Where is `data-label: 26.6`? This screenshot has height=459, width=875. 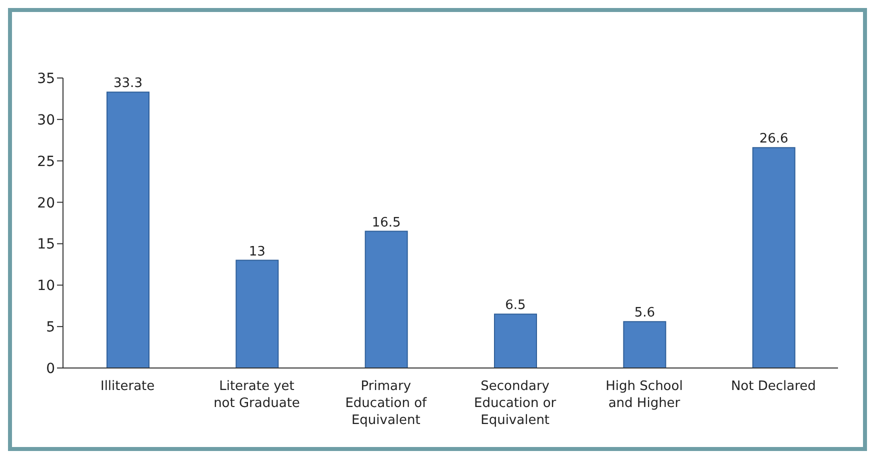
data-label: 26.6 is located at coordinates (773, 139).